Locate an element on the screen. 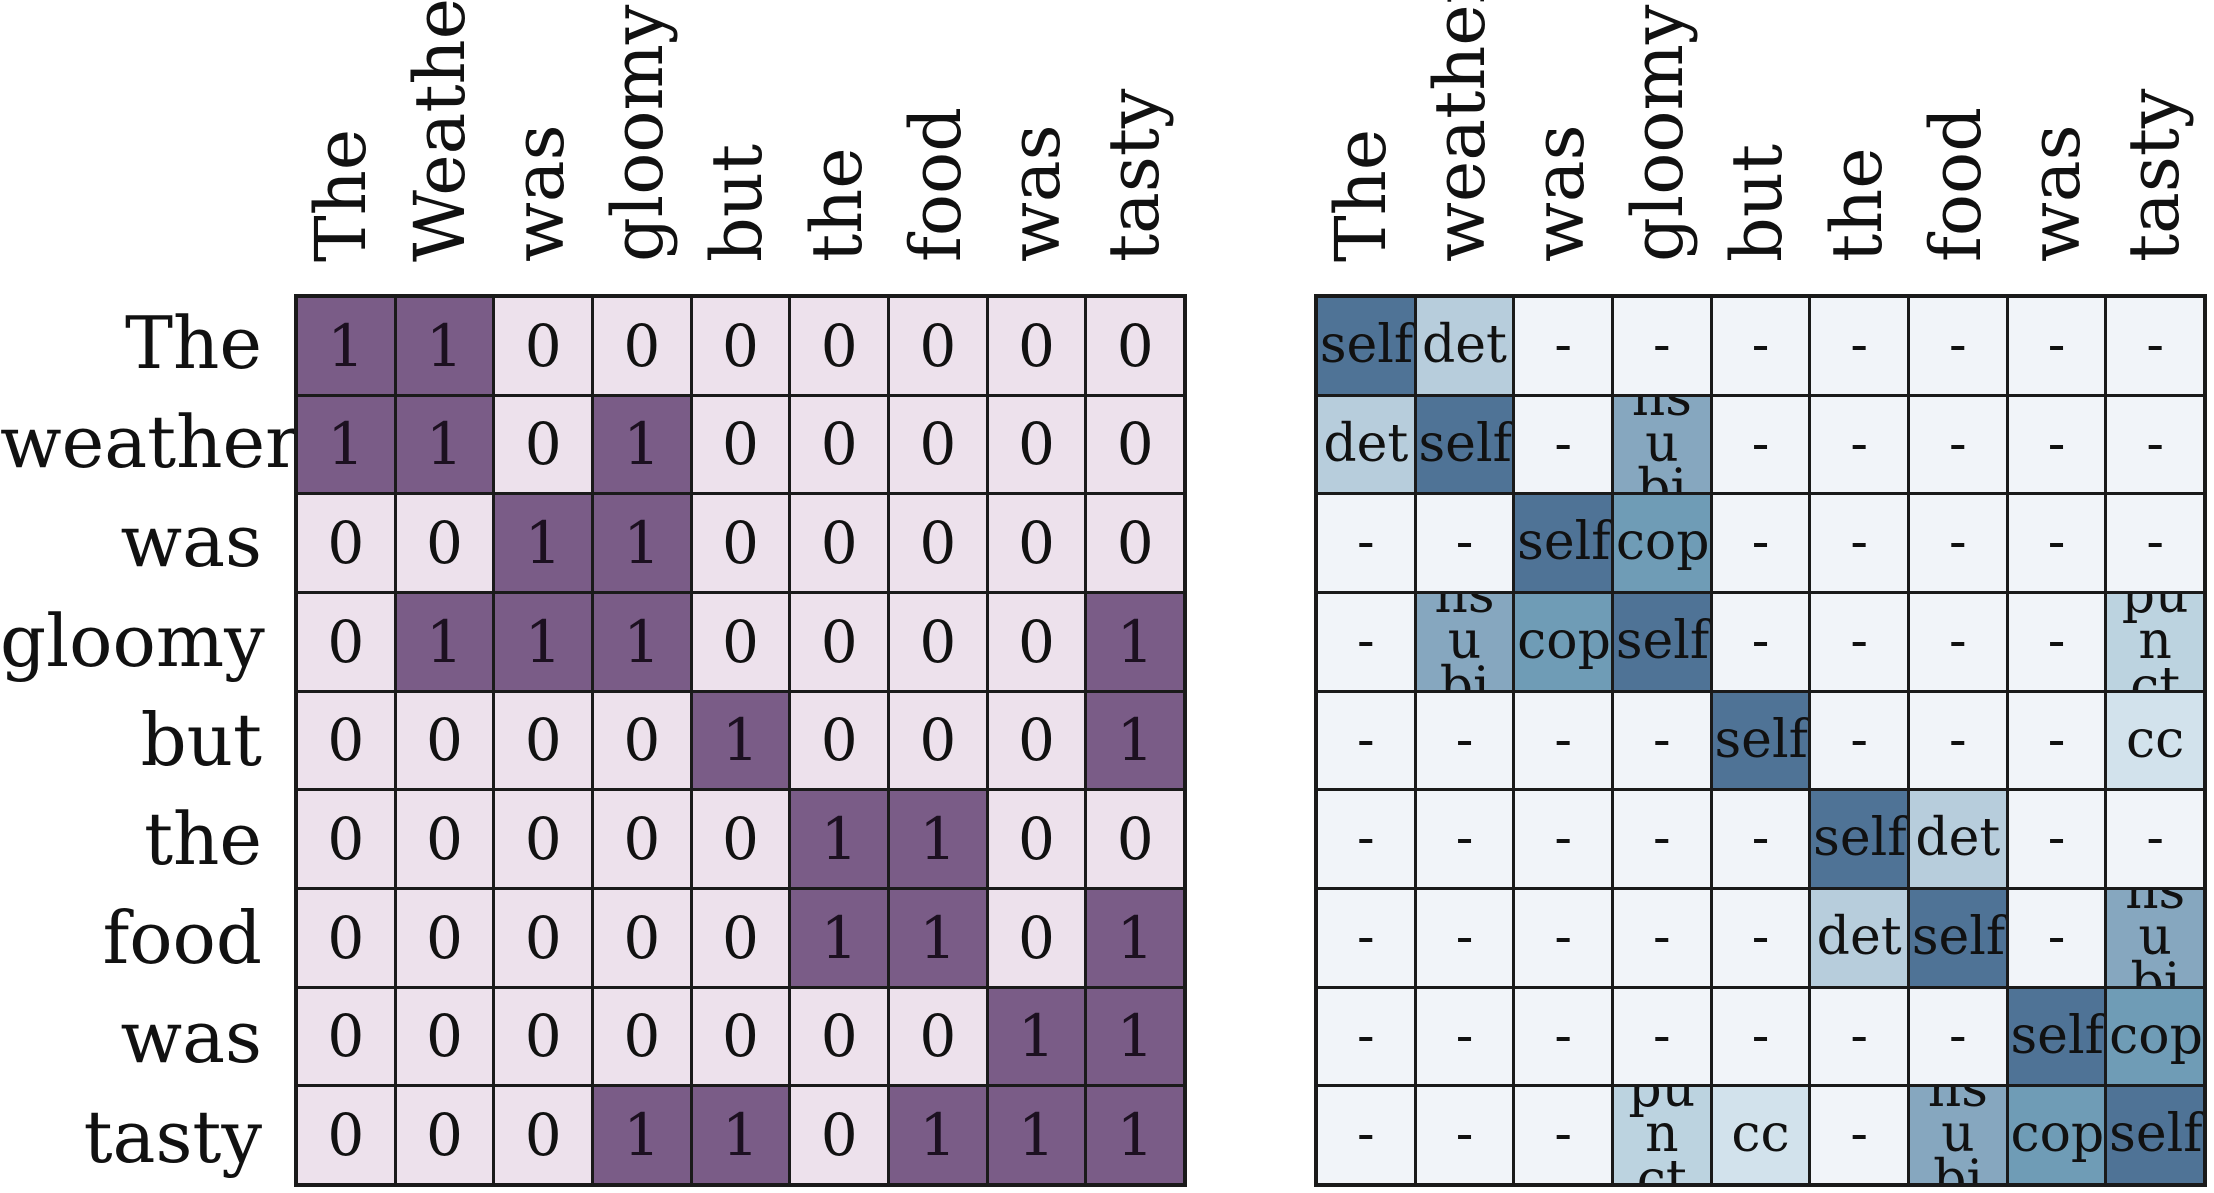 The height and width of the screenshot is (1193, 2214). dependency-label: pun ct is located at coordinates (1662, 1135).